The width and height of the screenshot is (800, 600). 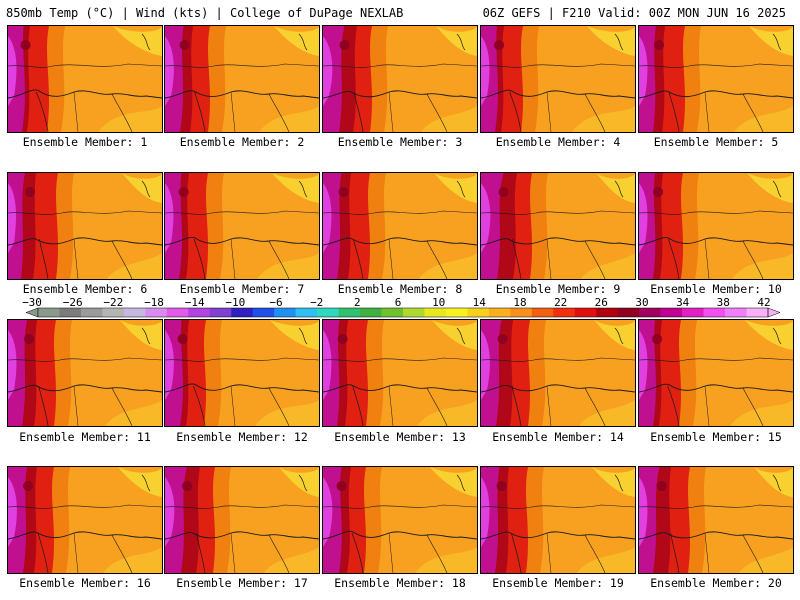 I want to click on colorbar-tick-label: −6, so click(x=276, y=302).